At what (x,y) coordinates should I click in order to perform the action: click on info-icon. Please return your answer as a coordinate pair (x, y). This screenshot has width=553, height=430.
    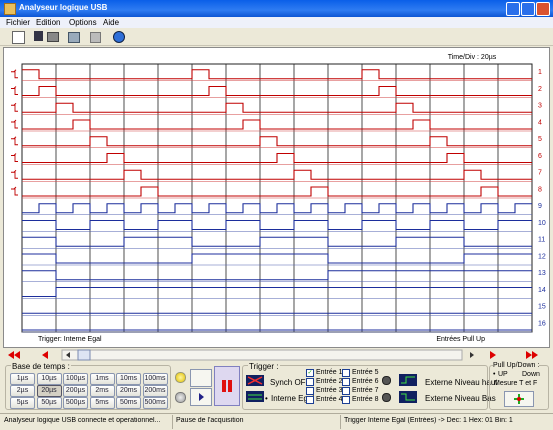
    Looking at the image, I should click on (119, 37).